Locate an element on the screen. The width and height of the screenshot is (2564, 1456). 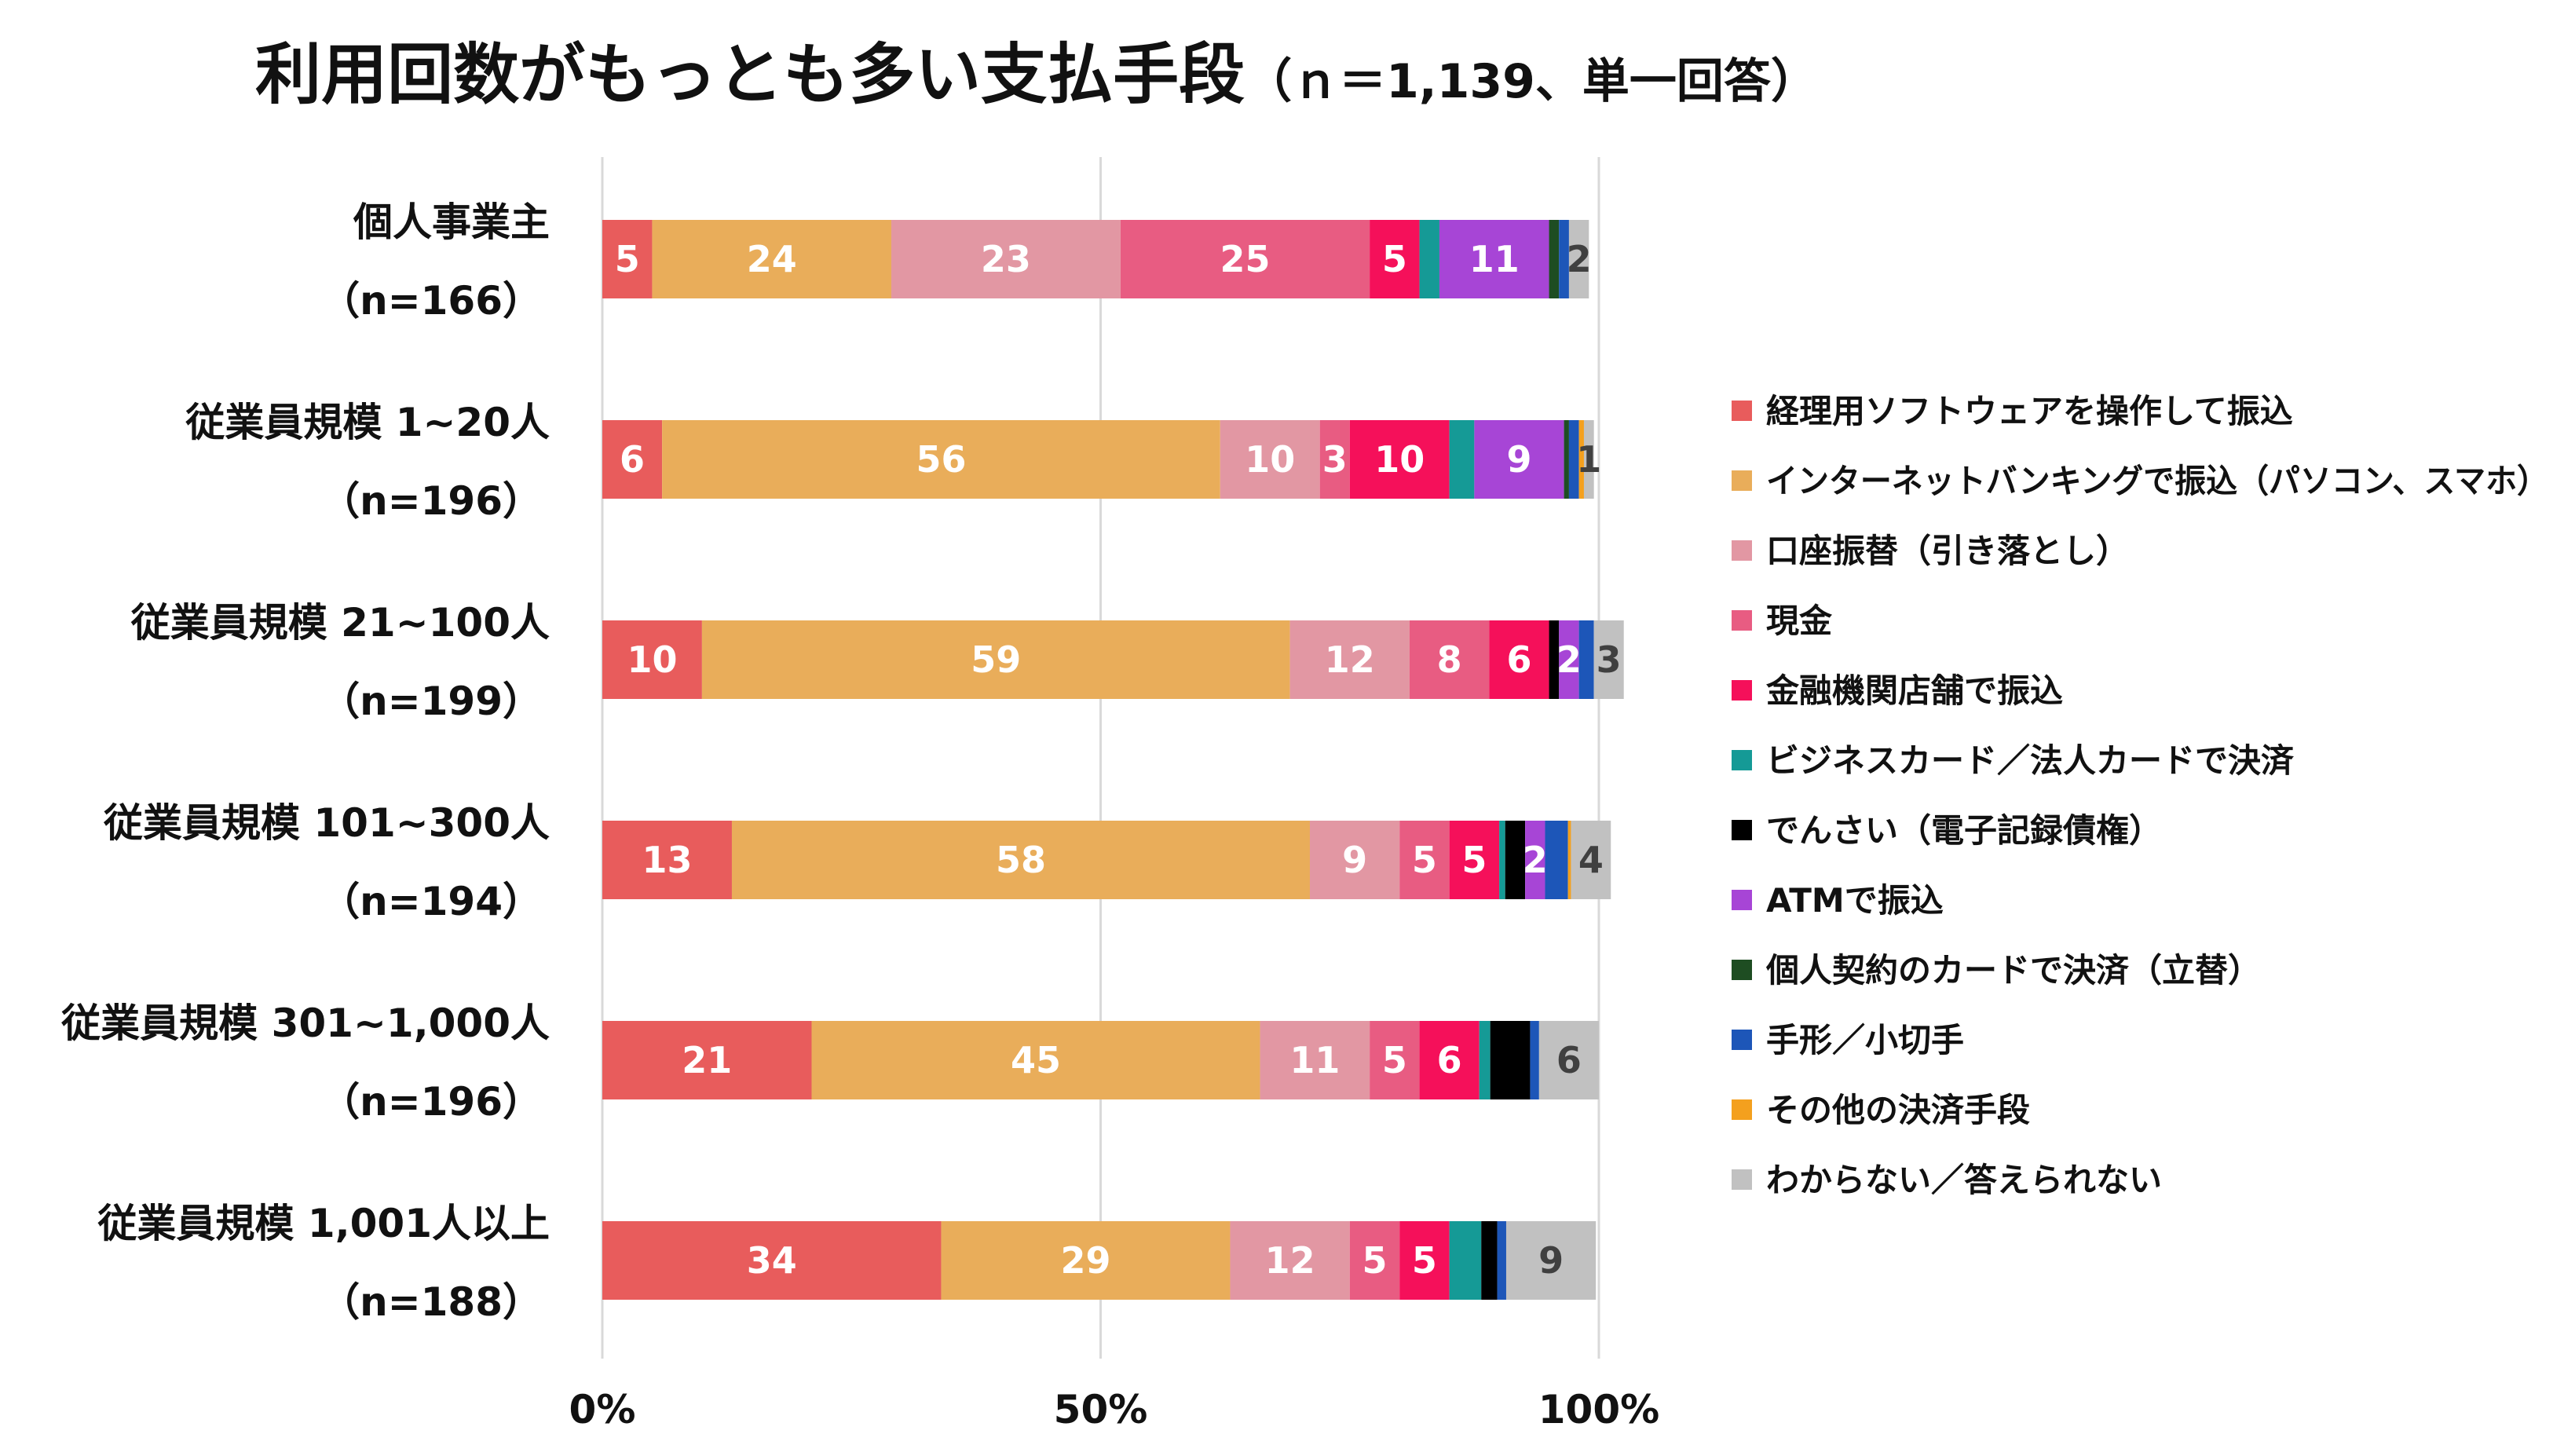
legend-label: 手形／小切手 is located at coordinates (1865, 1040).